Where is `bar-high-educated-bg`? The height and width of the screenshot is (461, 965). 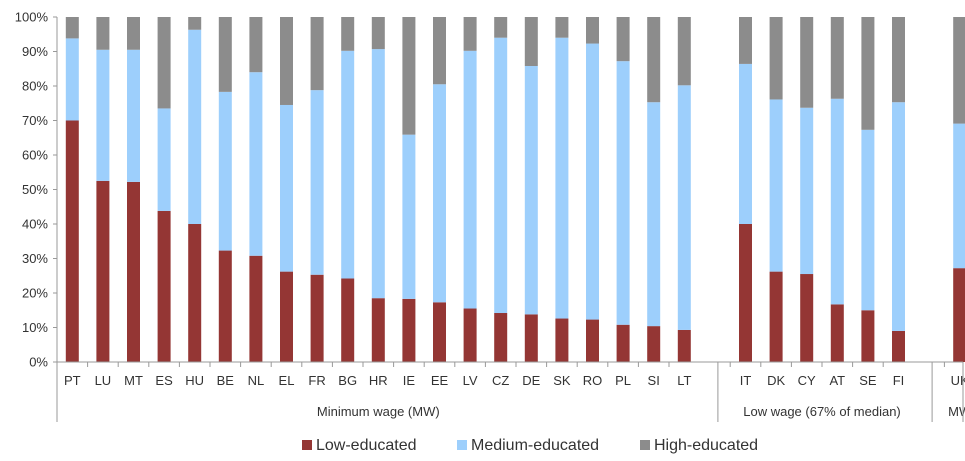
bar-high-educated-bg is located at coordinates (348, 34).